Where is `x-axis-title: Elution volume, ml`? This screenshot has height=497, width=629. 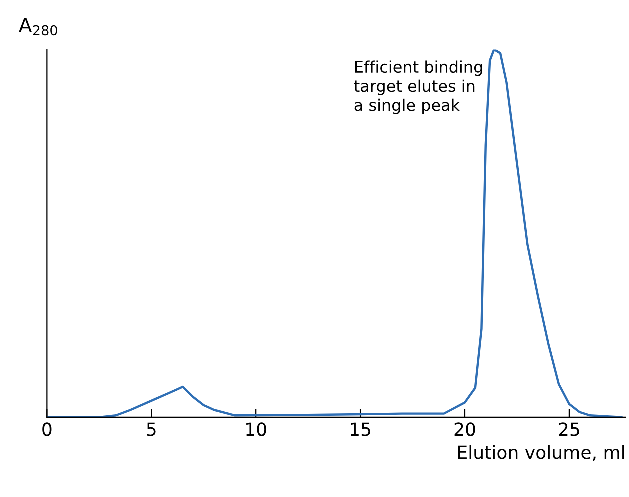 x-axis-title: Elution volume, ml is located at coordinates (541, 453).